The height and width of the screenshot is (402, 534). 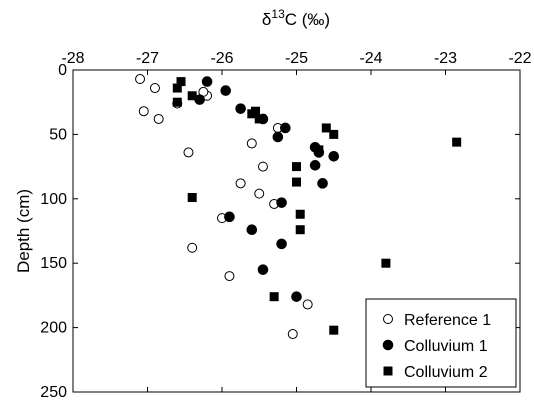 What do you see at coordinates (23, 231) in the screenshot?
I see `y-axis-title: Depth (cm)` at bounding box center [23, 231].